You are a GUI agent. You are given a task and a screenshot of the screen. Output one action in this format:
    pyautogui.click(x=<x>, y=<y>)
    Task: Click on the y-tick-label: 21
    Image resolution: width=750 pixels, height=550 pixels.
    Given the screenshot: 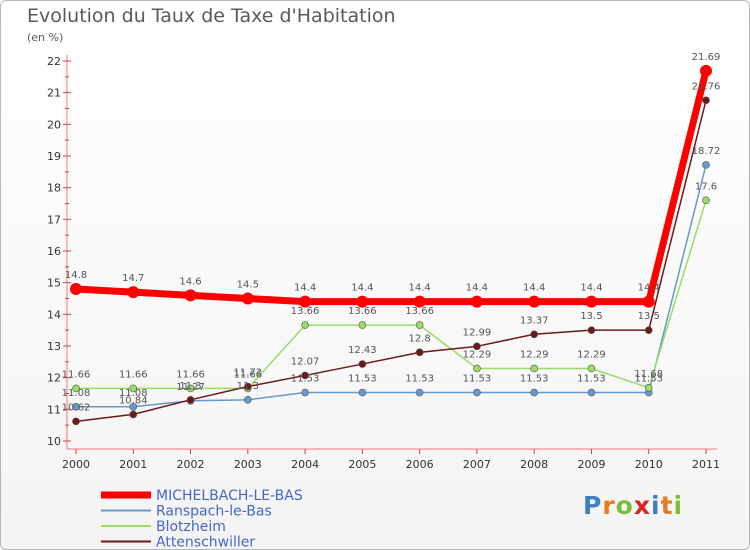 What is the action you would take?
    pyautogui.click(x=54, y=93)
    